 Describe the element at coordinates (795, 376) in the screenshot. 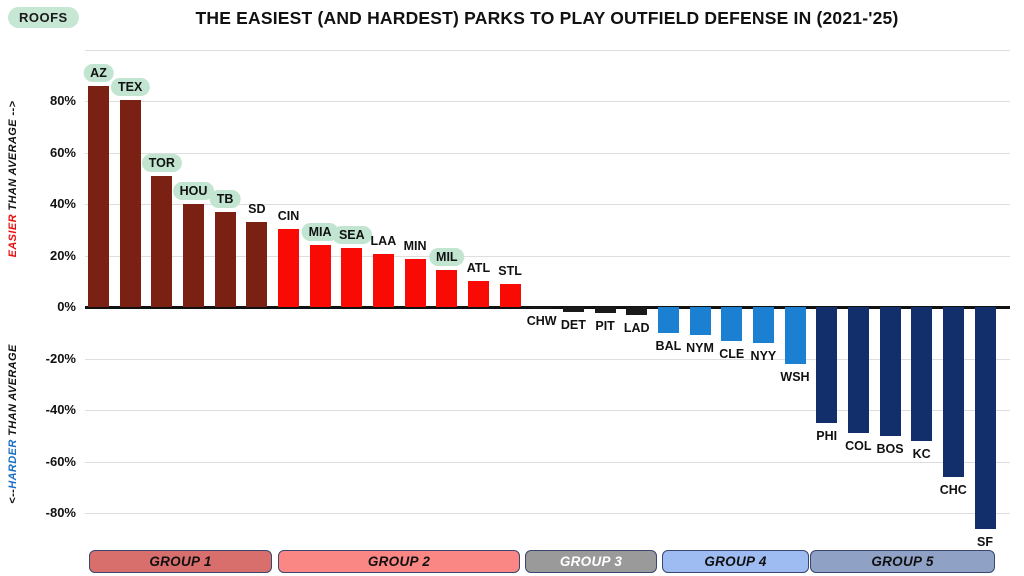

I see `team-label-WSH: WSH` at that location.